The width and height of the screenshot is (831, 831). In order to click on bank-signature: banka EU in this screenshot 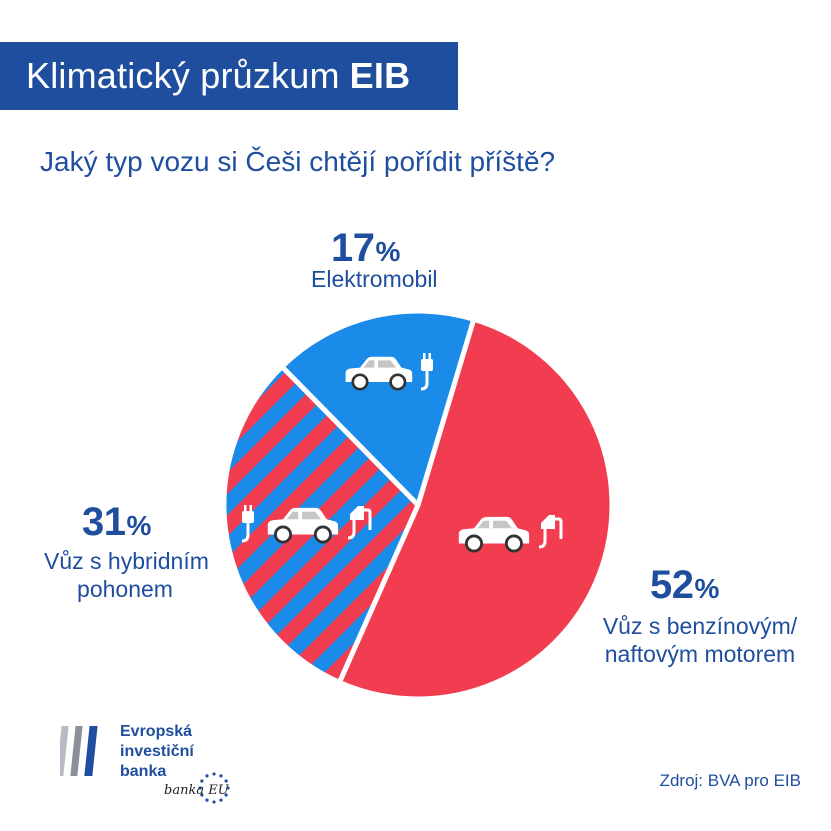, I will do `click(196, 790)`.